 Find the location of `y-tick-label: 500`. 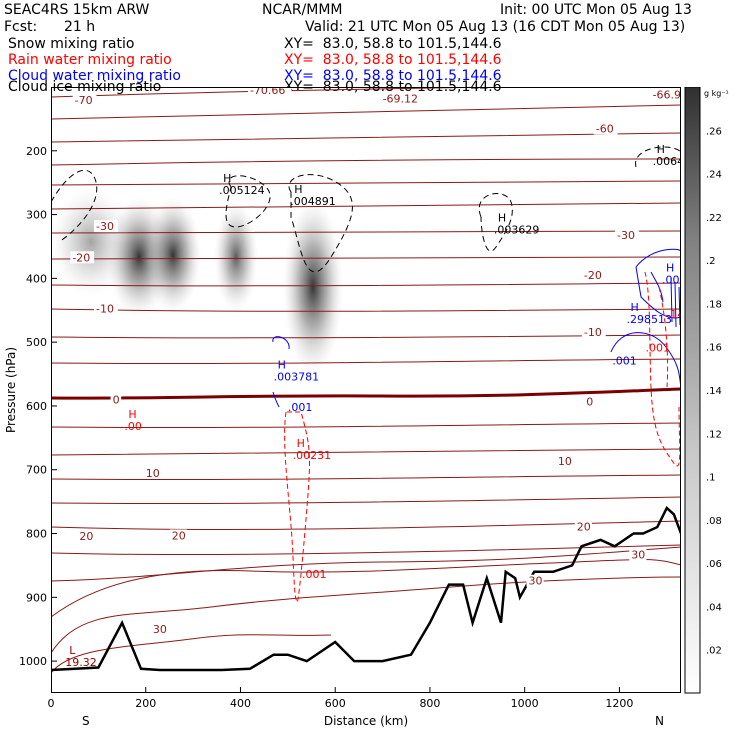

y-tick-label: 500 is located at coordinates (36, 342).